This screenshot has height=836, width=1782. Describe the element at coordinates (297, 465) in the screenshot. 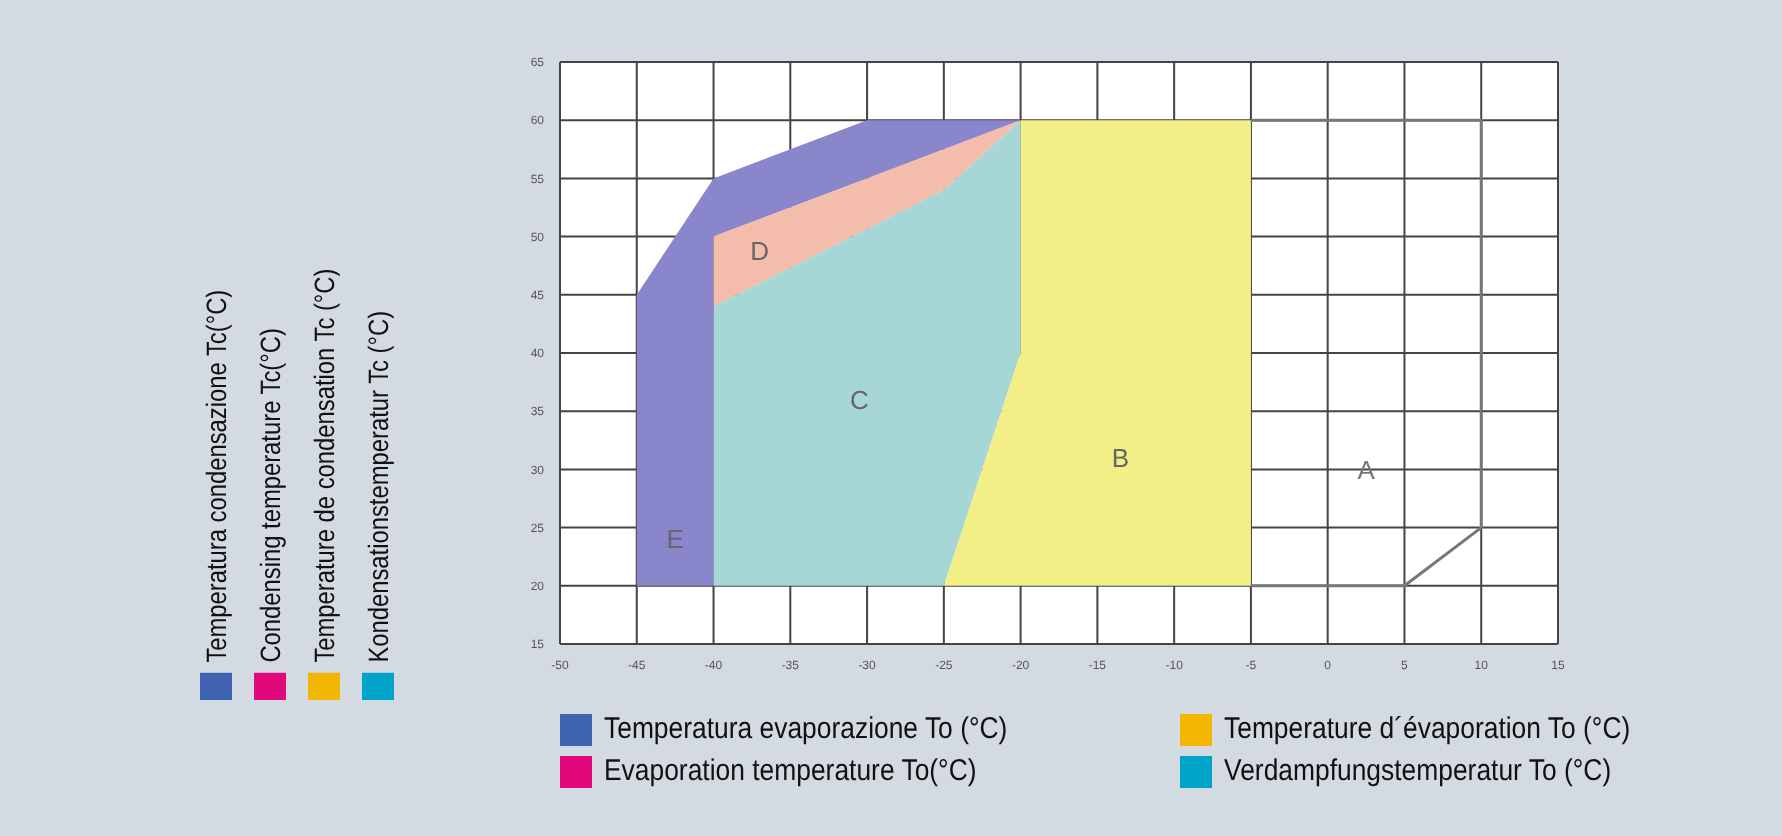

I see `y-axis-title: Temperatura condensazione Tc(°C) Condensing temperature Tc(°C) Temperature de condensation Tc (°C) Kondensationstemperatur Tc (°C)` at that location.